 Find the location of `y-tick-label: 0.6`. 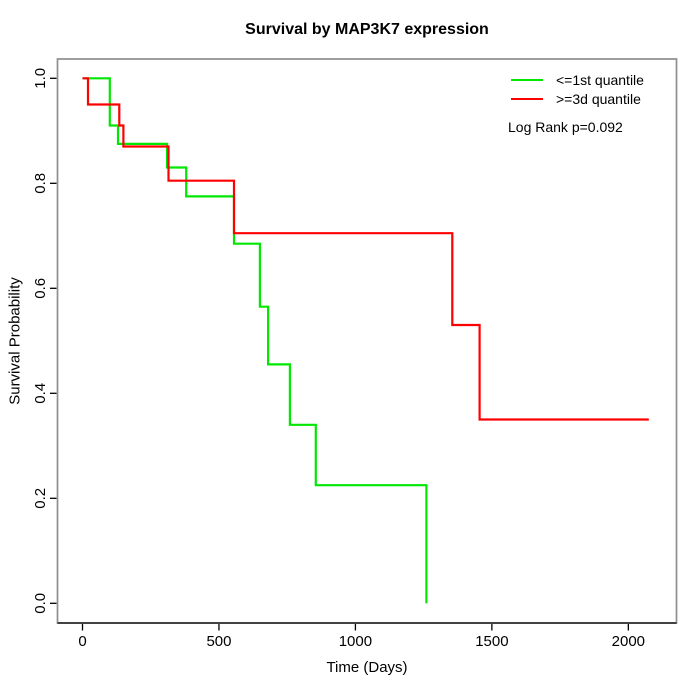

y-tick-label: 0.6 is located at coordinates (40, 288).